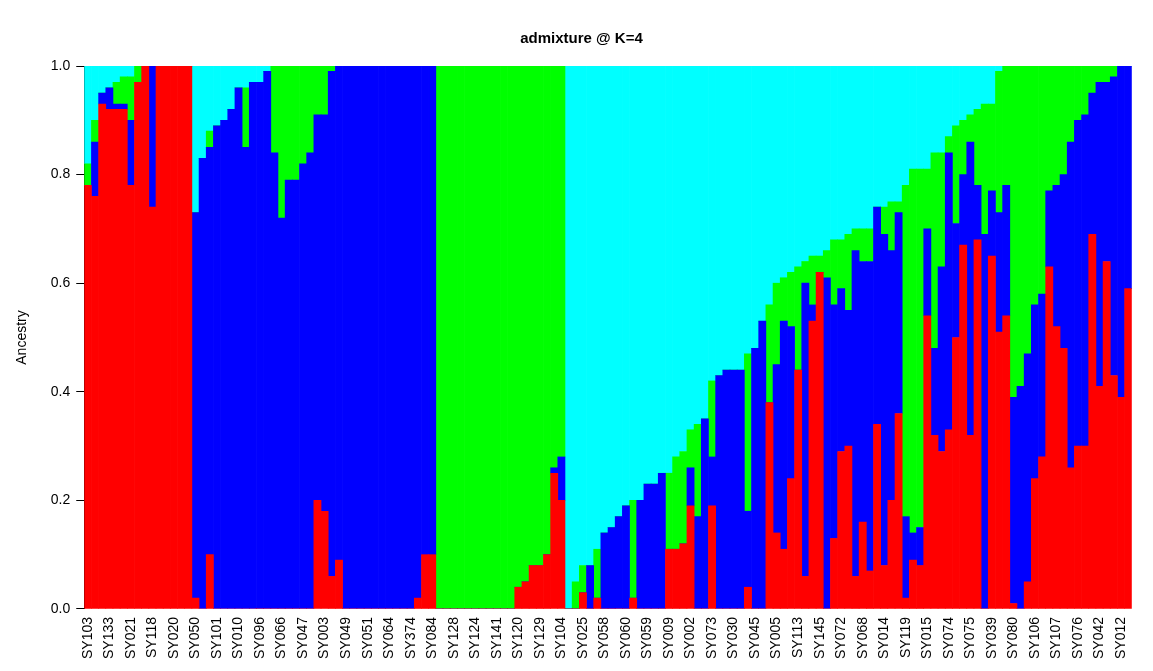 This screenshot has height=671, width=1153. I want to click on x-tick-label: SY129, so click(538, 638).